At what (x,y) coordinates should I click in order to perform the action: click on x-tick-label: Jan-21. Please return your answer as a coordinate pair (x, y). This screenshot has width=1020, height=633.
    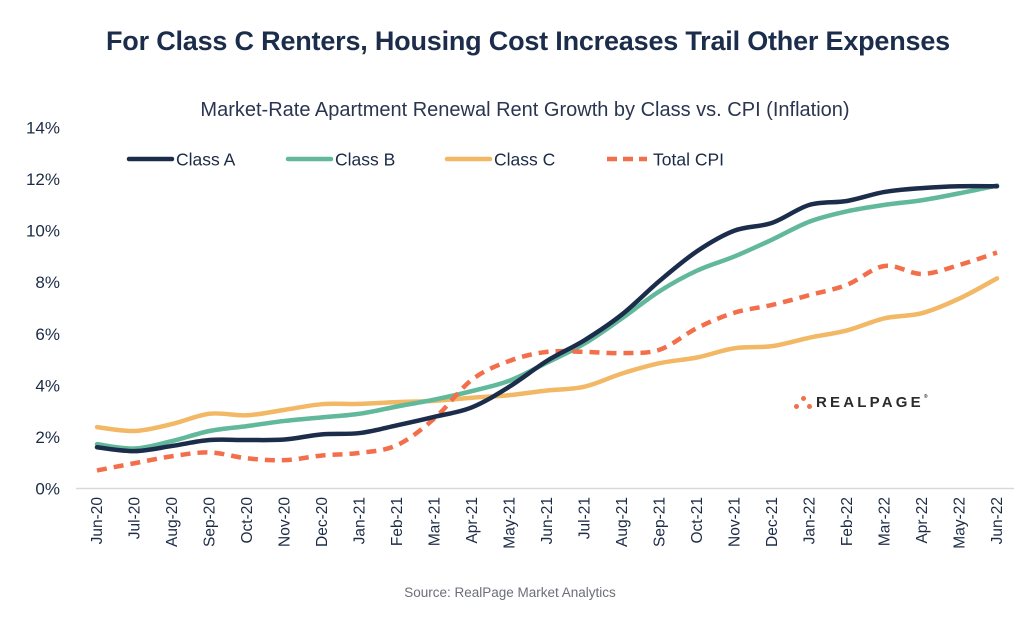
    Looking at the image, I should click on (360, 520).